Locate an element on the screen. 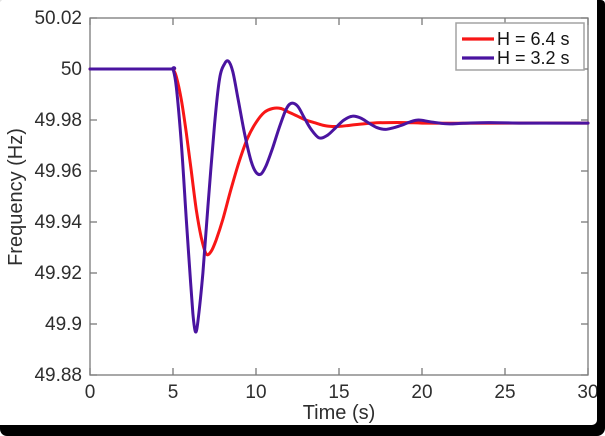  x-tick-label: 15 is located at coordinates (338, 392).